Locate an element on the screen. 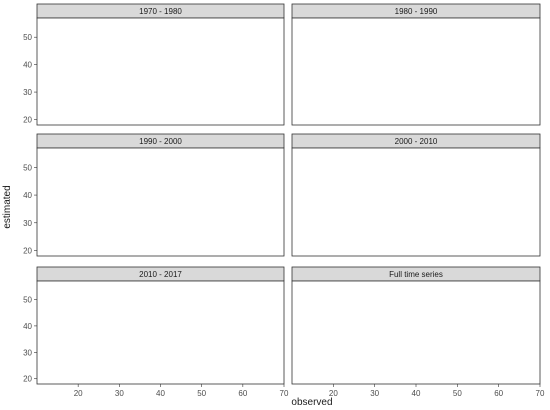 The width and height of the screenshot is (550, 410). panel-title: 2000 - 2010 is located at coordinates (416, 141).